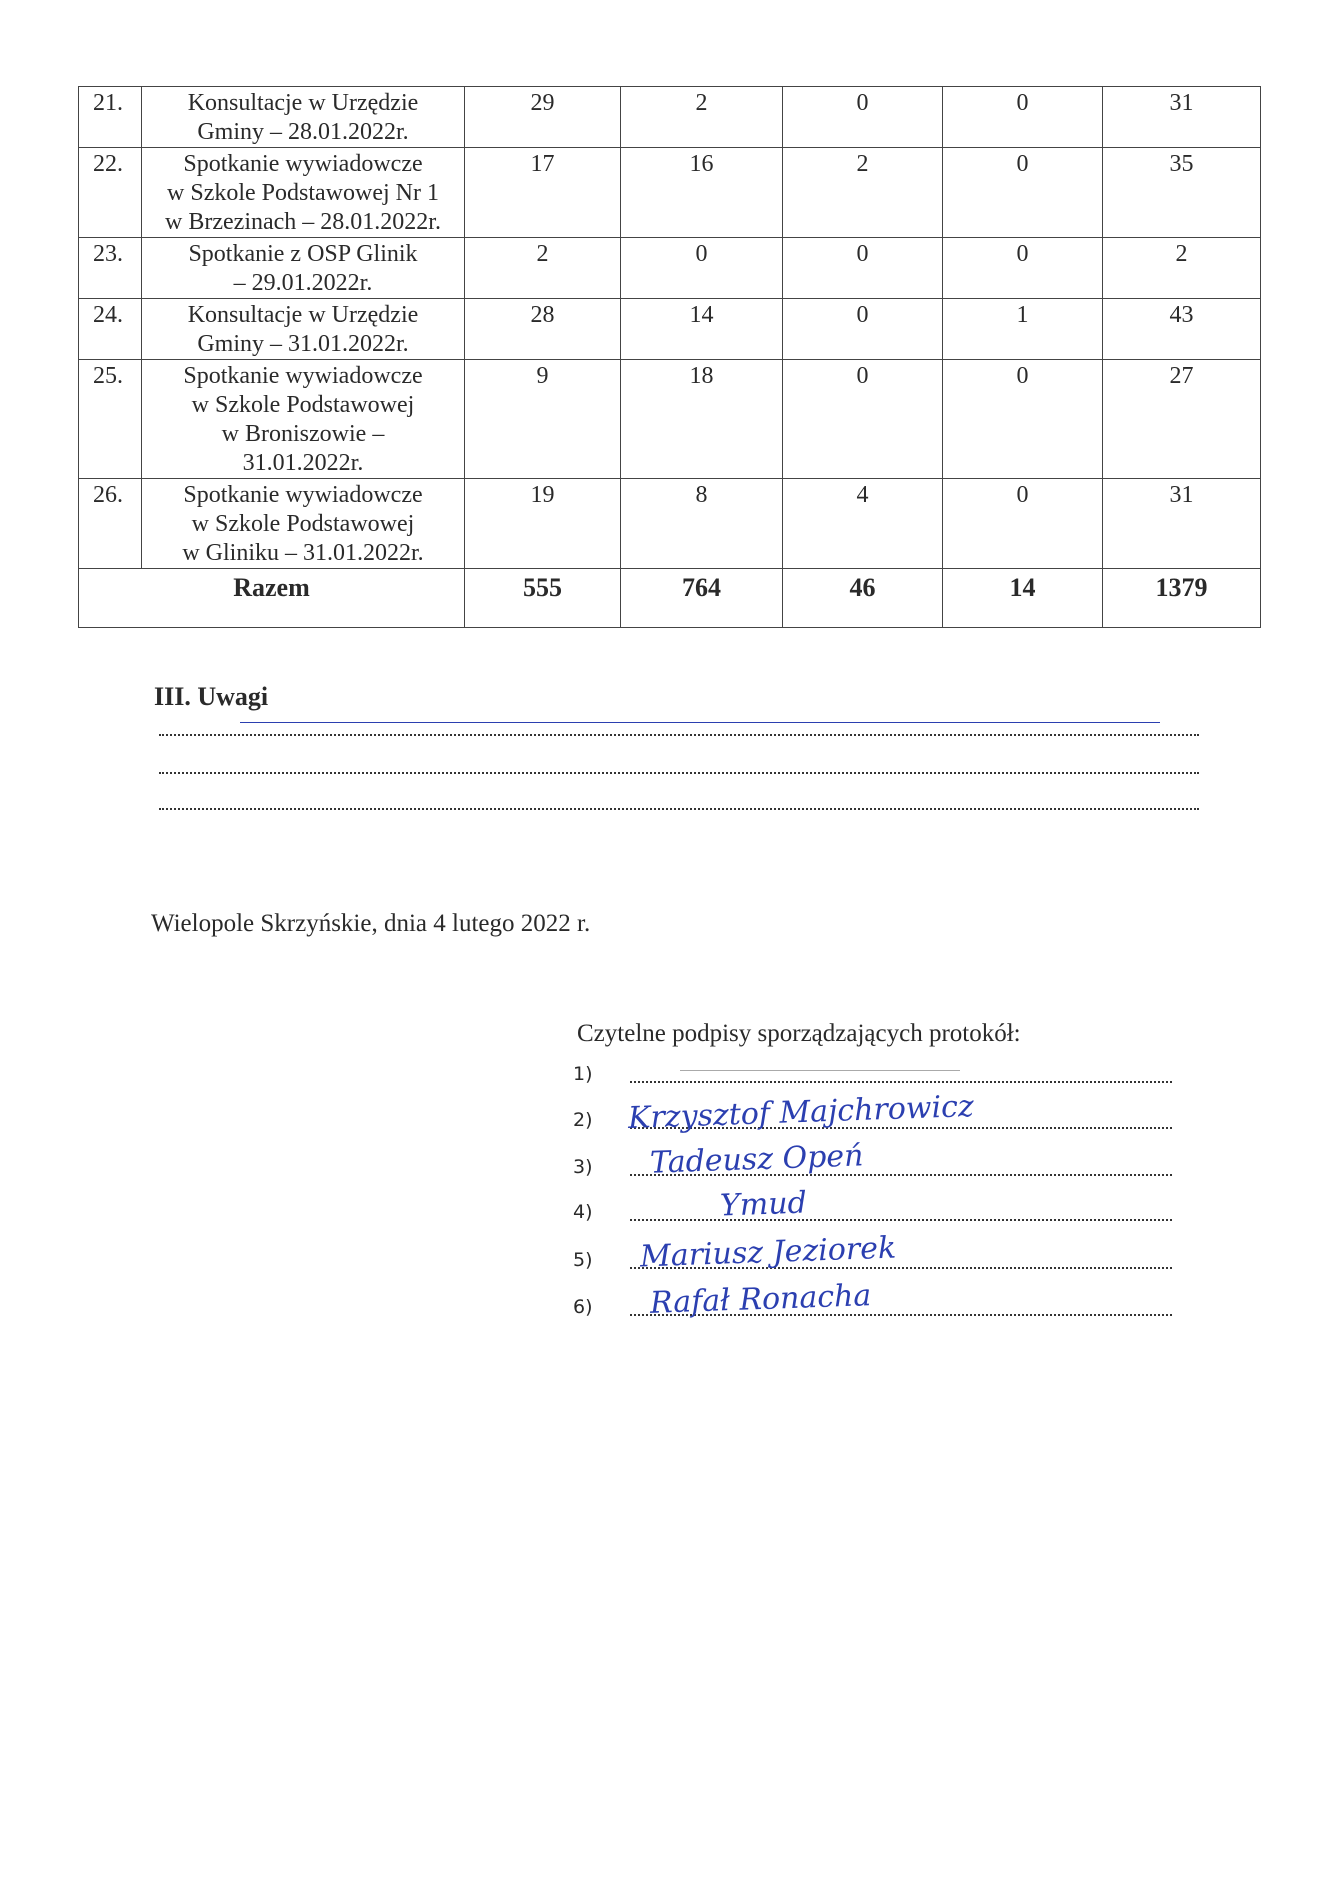 The image size is (1334, 1887). I want to click on signature-number: 4), so click(583, 1212).